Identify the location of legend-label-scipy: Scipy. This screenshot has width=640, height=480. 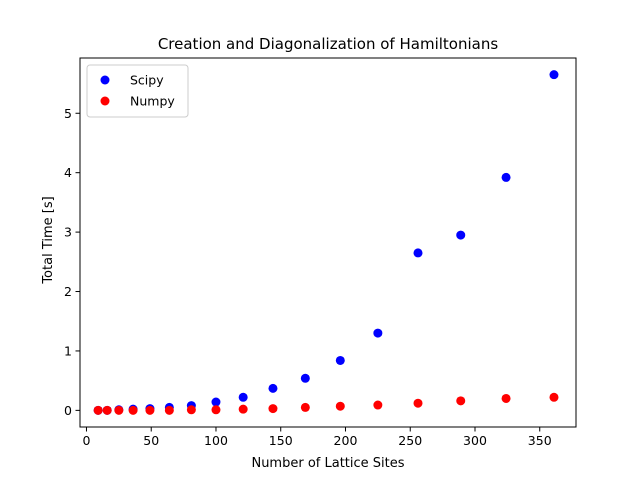
(147, 80).